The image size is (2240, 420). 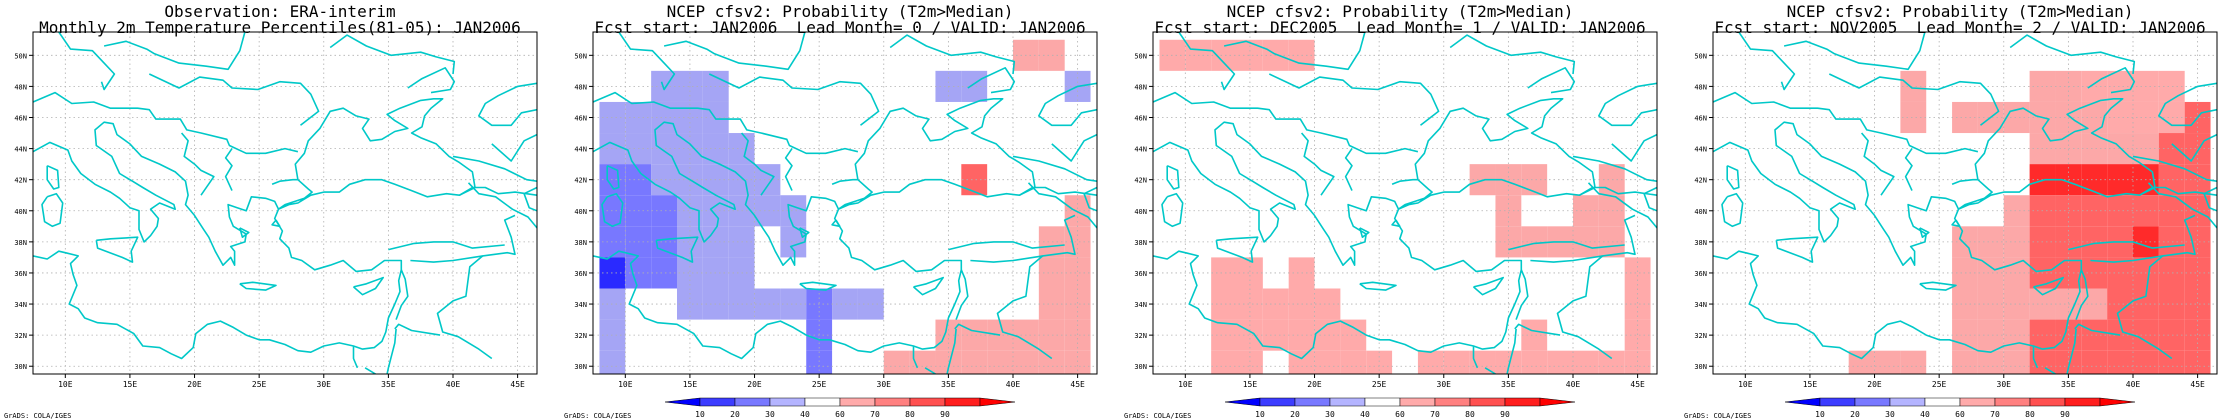 I want to click on lat-tick-label: 48N, so click(x=1140, y=87).